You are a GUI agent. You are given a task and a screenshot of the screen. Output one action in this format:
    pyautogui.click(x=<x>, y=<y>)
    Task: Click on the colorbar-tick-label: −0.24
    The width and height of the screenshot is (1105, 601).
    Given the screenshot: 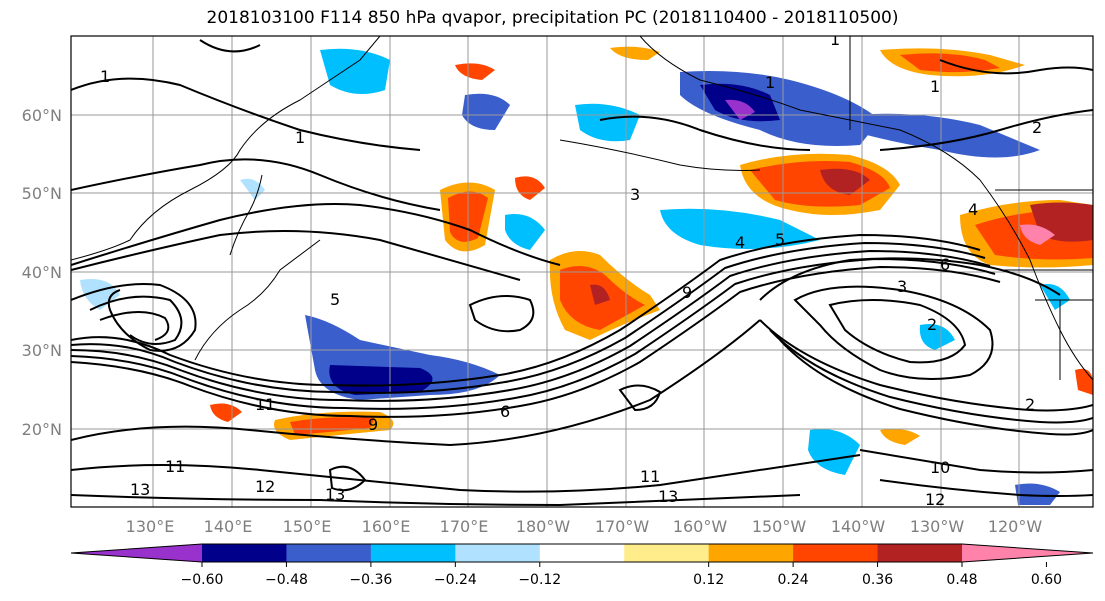 What is the action you would take?
    pyautogui.click(x=455, y=580)
    